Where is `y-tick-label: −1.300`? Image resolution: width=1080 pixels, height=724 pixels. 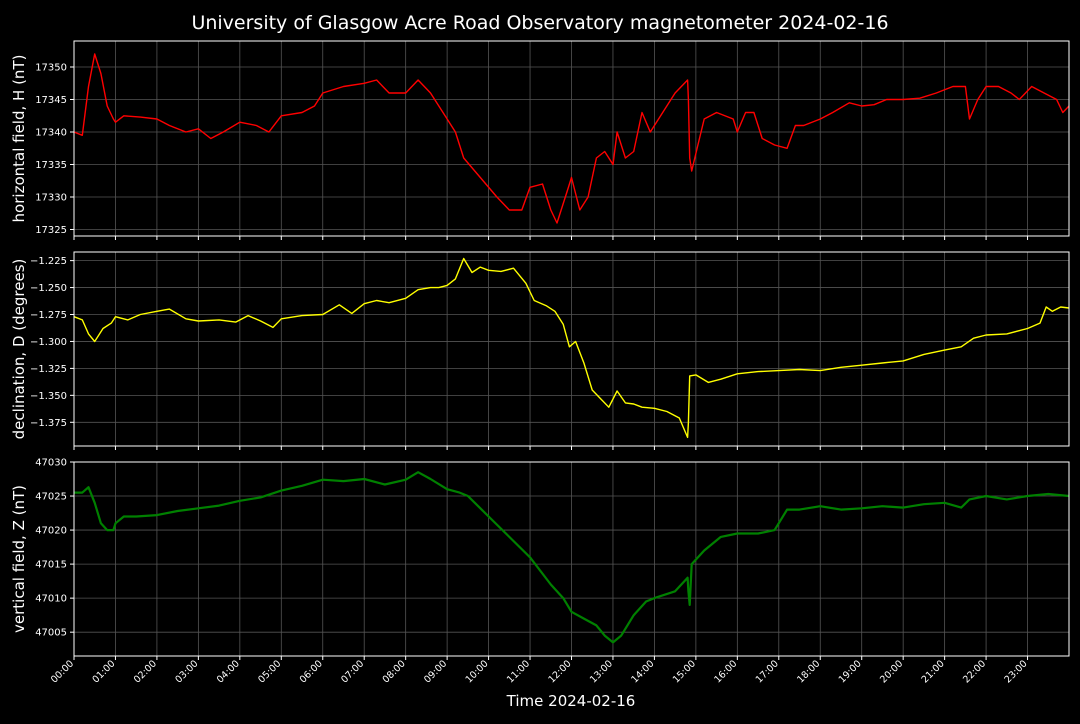
y-tick-label: −1.300 is located at coordinates (48, 342).